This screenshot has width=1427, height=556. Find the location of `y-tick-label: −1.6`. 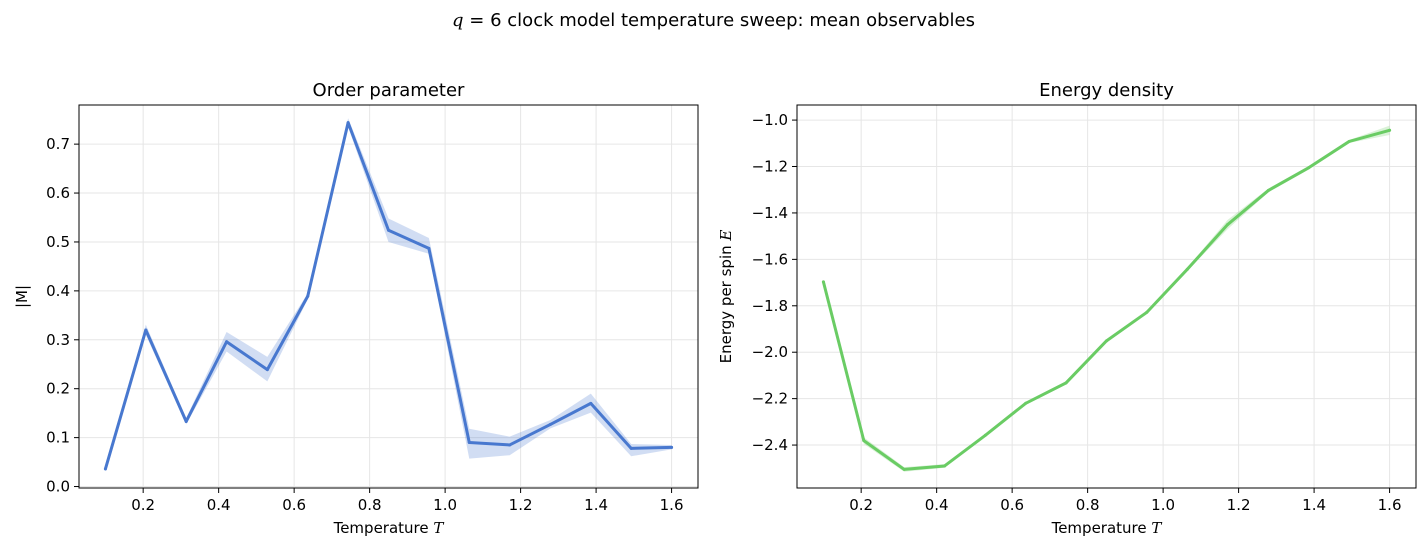

y-tick-label: −1.6 is located at coordinates (770, 259).